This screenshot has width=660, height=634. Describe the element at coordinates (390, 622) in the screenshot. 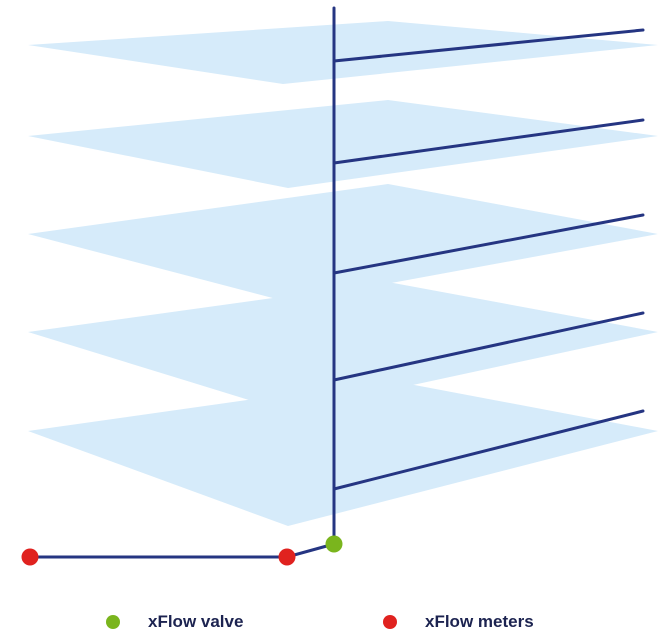

I see `red-dot-icon` at that location.